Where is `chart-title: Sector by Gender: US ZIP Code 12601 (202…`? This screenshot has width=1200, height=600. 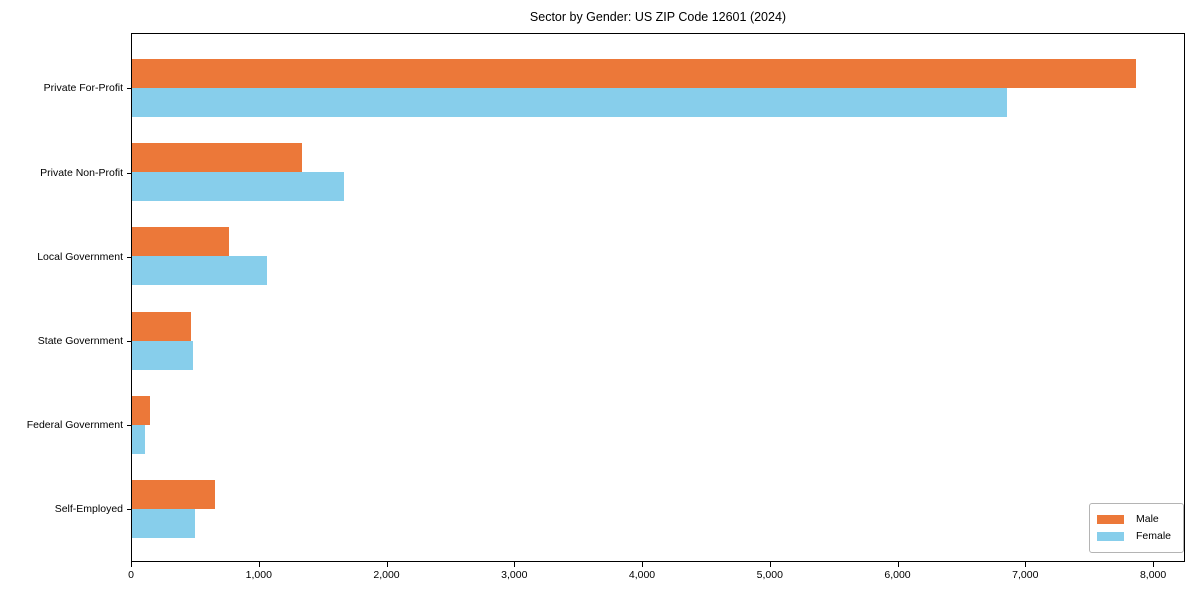 chart-title: Sector by Gender: US ZIP Code 12601 (202… is located at coordinates (658, 17).